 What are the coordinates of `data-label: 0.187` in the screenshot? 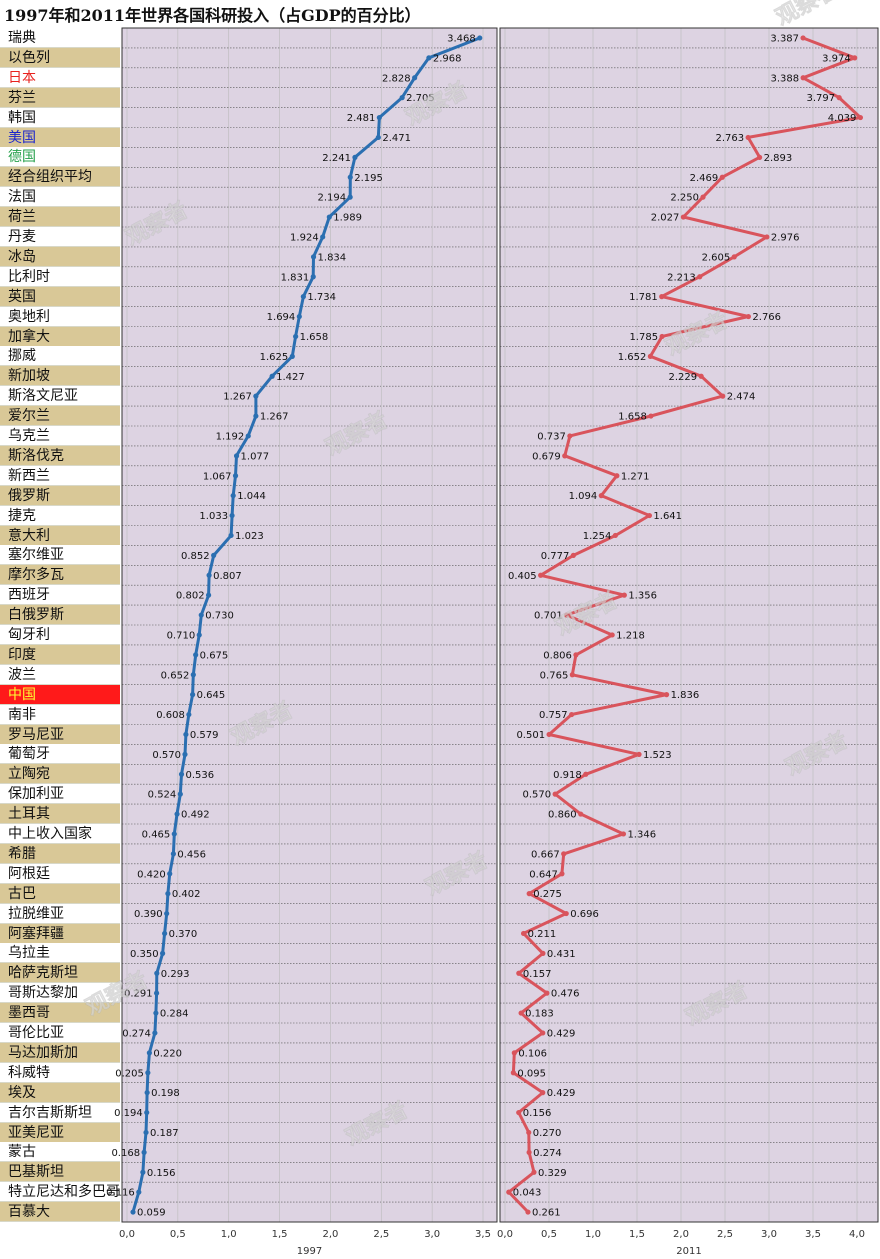 It's located at (164, 1133).